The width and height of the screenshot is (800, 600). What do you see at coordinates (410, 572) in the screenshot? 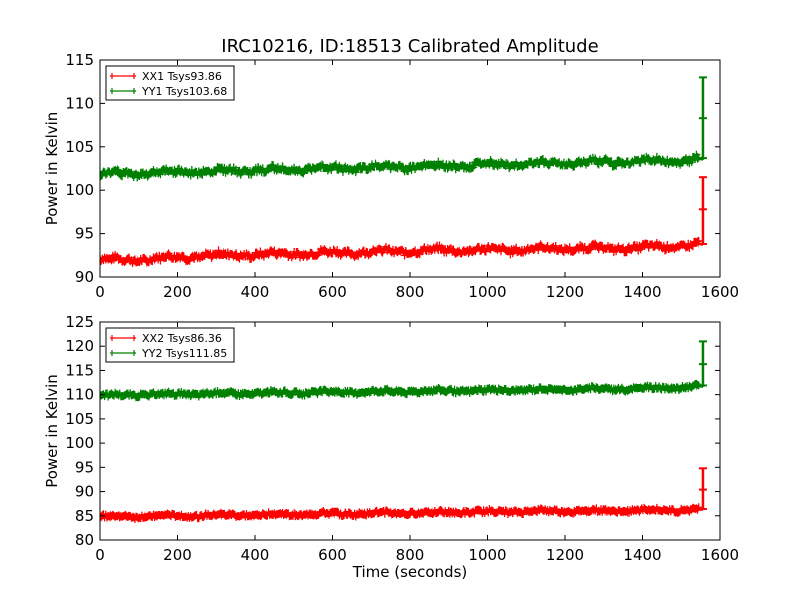
I see `x-axis-label: Time (seconds)` at bounding box center [410, 572].